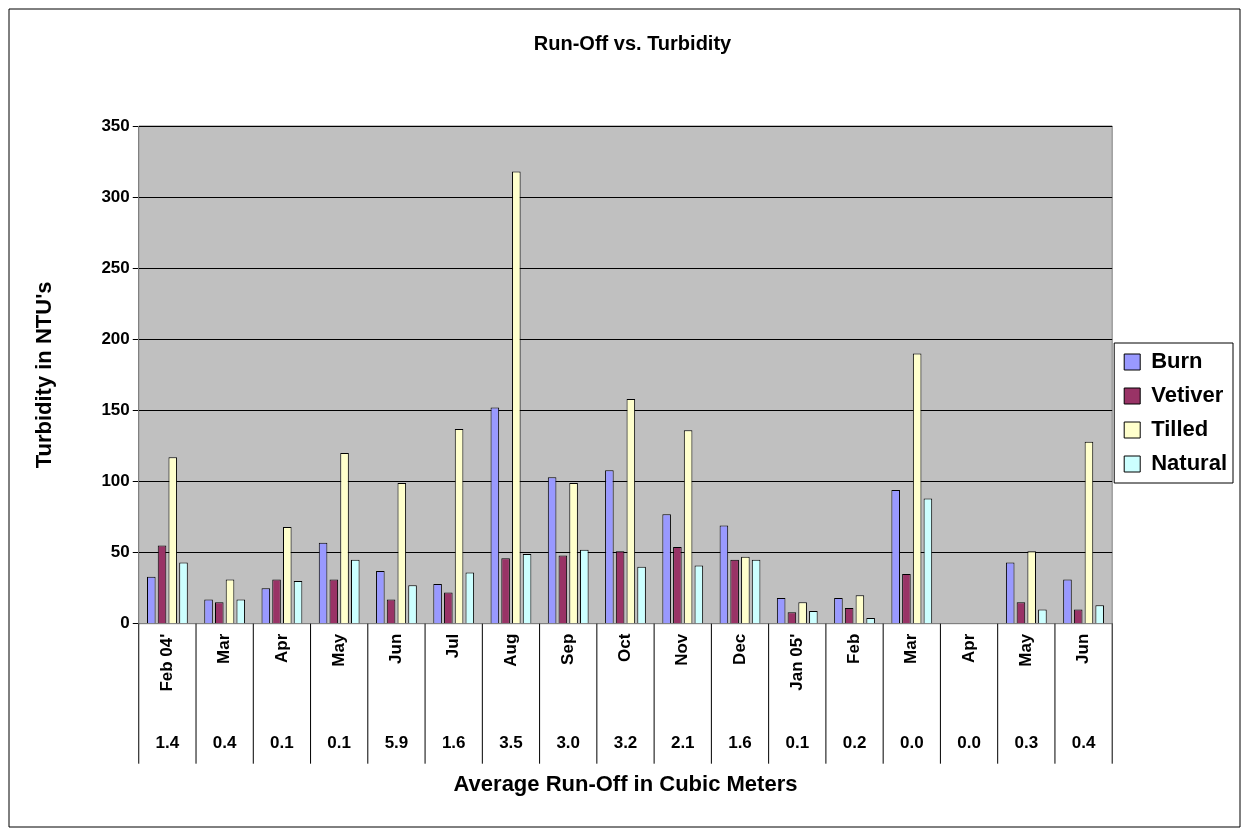 The image size is (1249, 836). What do you see at coordinates (115, 267) in the screenshot?
I see `y-tick-label: 250` at bounding box center [115, 267].